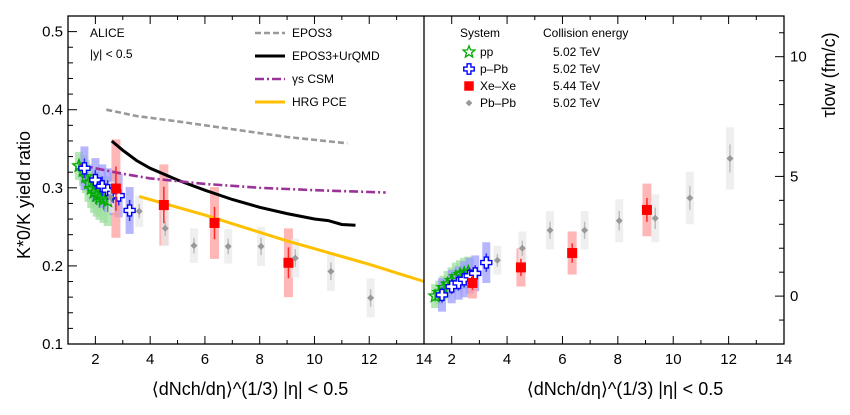 The height and width of the screenshot is (415, 850). Describe the element at coordinates (227, 126) in the screenshot. I see `model-epos3-curve` at that location.